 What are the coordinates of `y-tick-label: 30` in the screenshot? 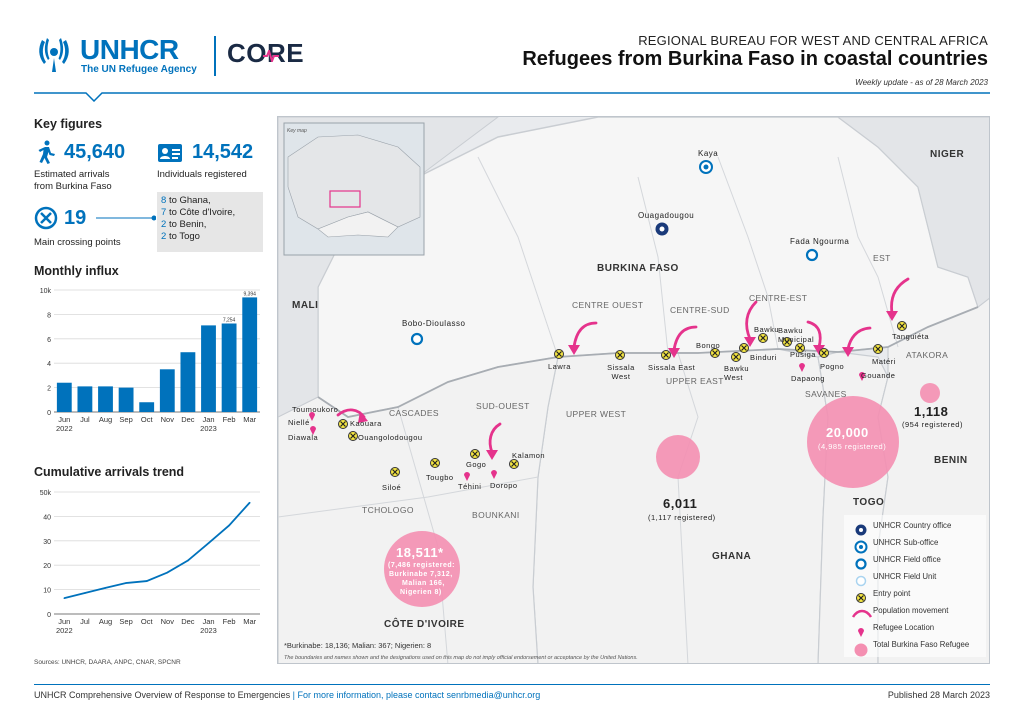 It's located at (47, 542).